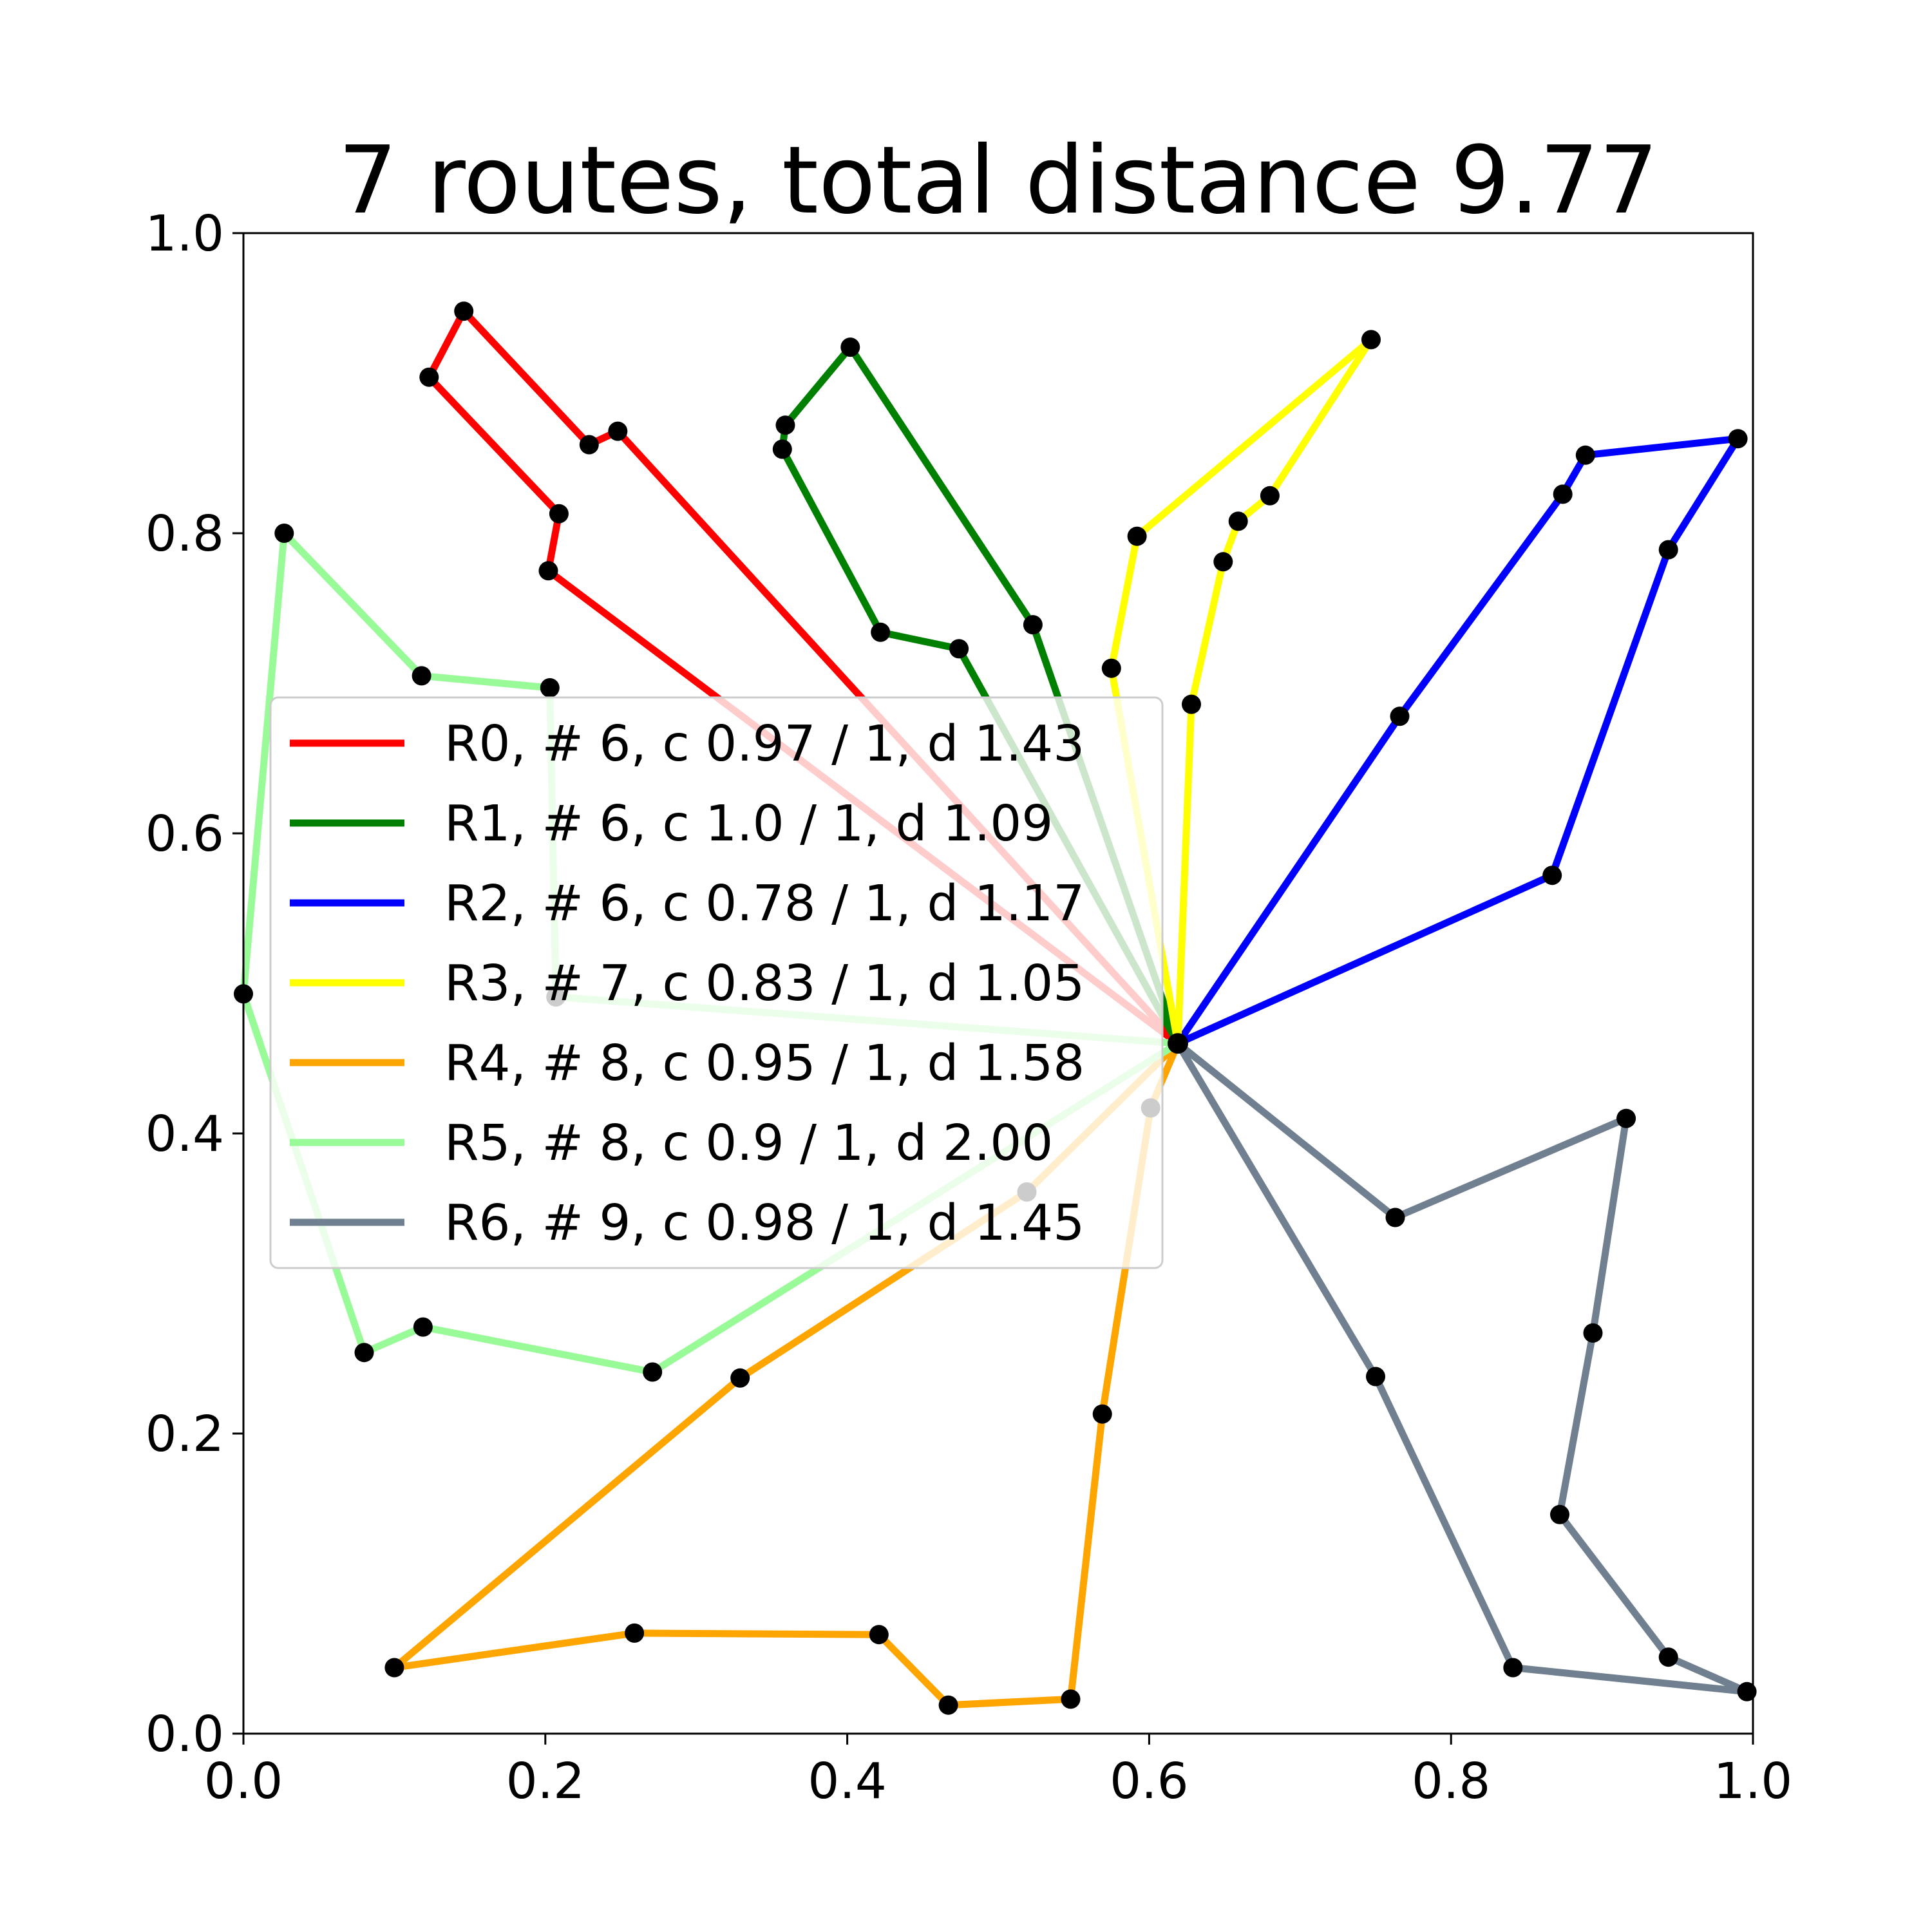  What do you see at coordinates (847, 1781) in the screenshot?
I see `x-tick-label: 0.4` at bounding box center [847, 1781].